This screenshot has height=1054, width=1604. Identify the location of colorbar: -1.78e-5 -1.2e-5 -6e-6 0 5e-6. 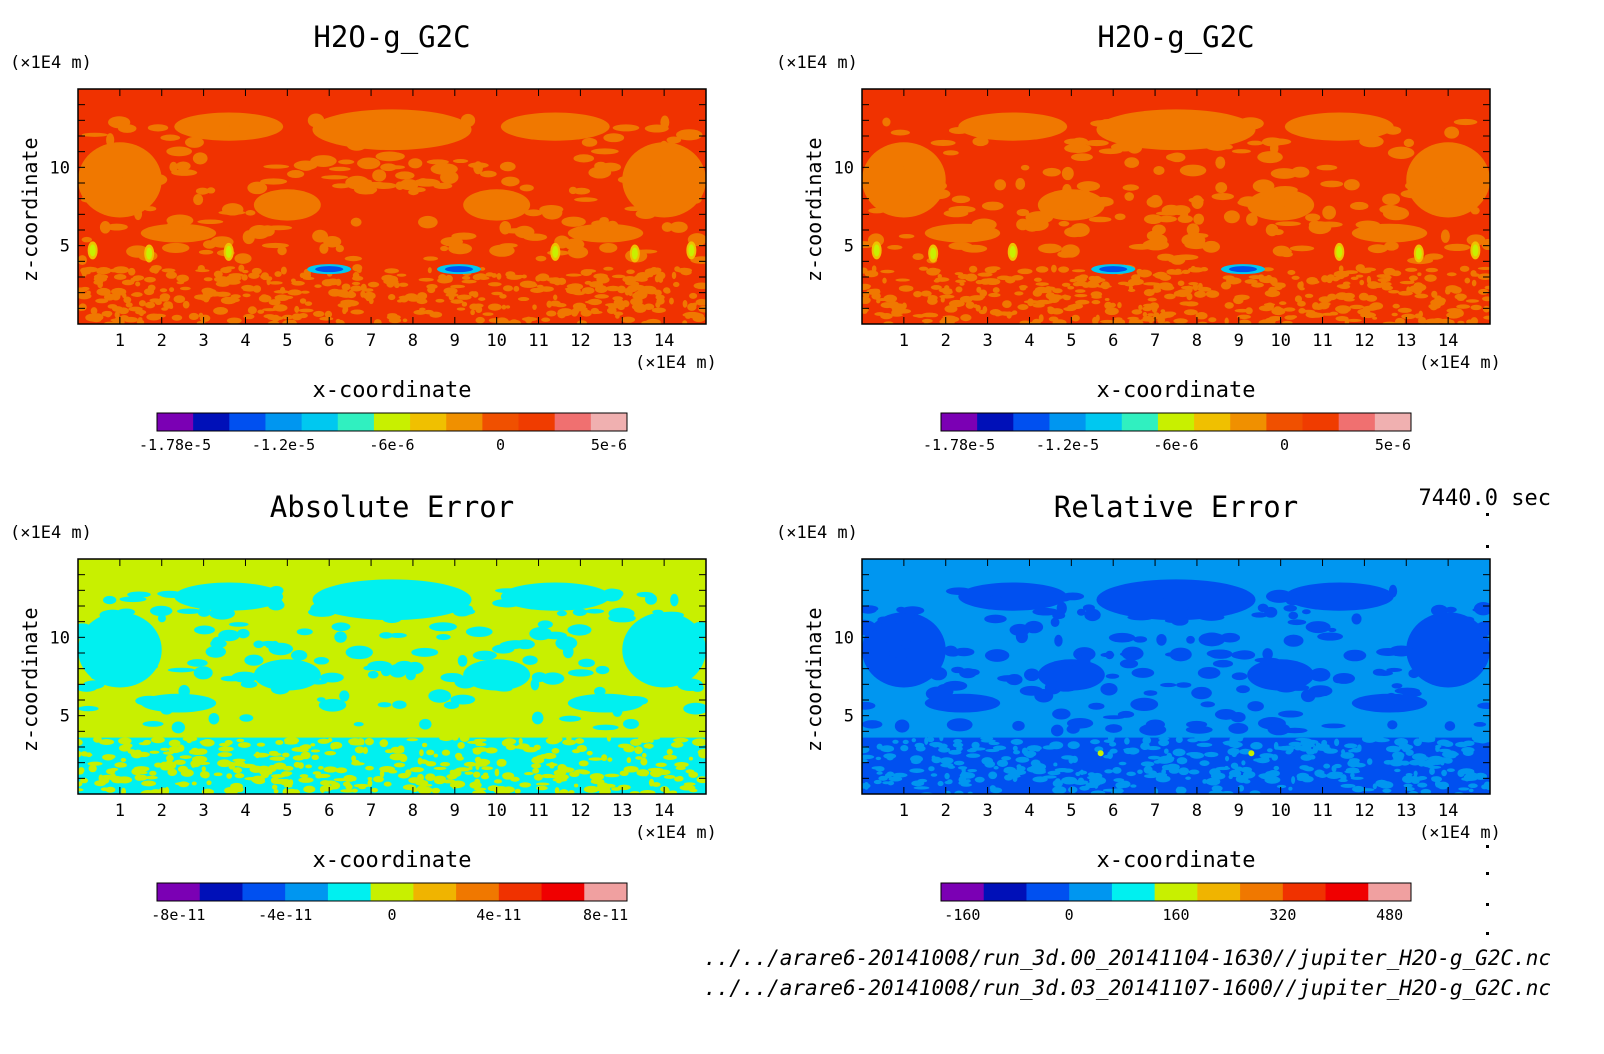
(383, 433).